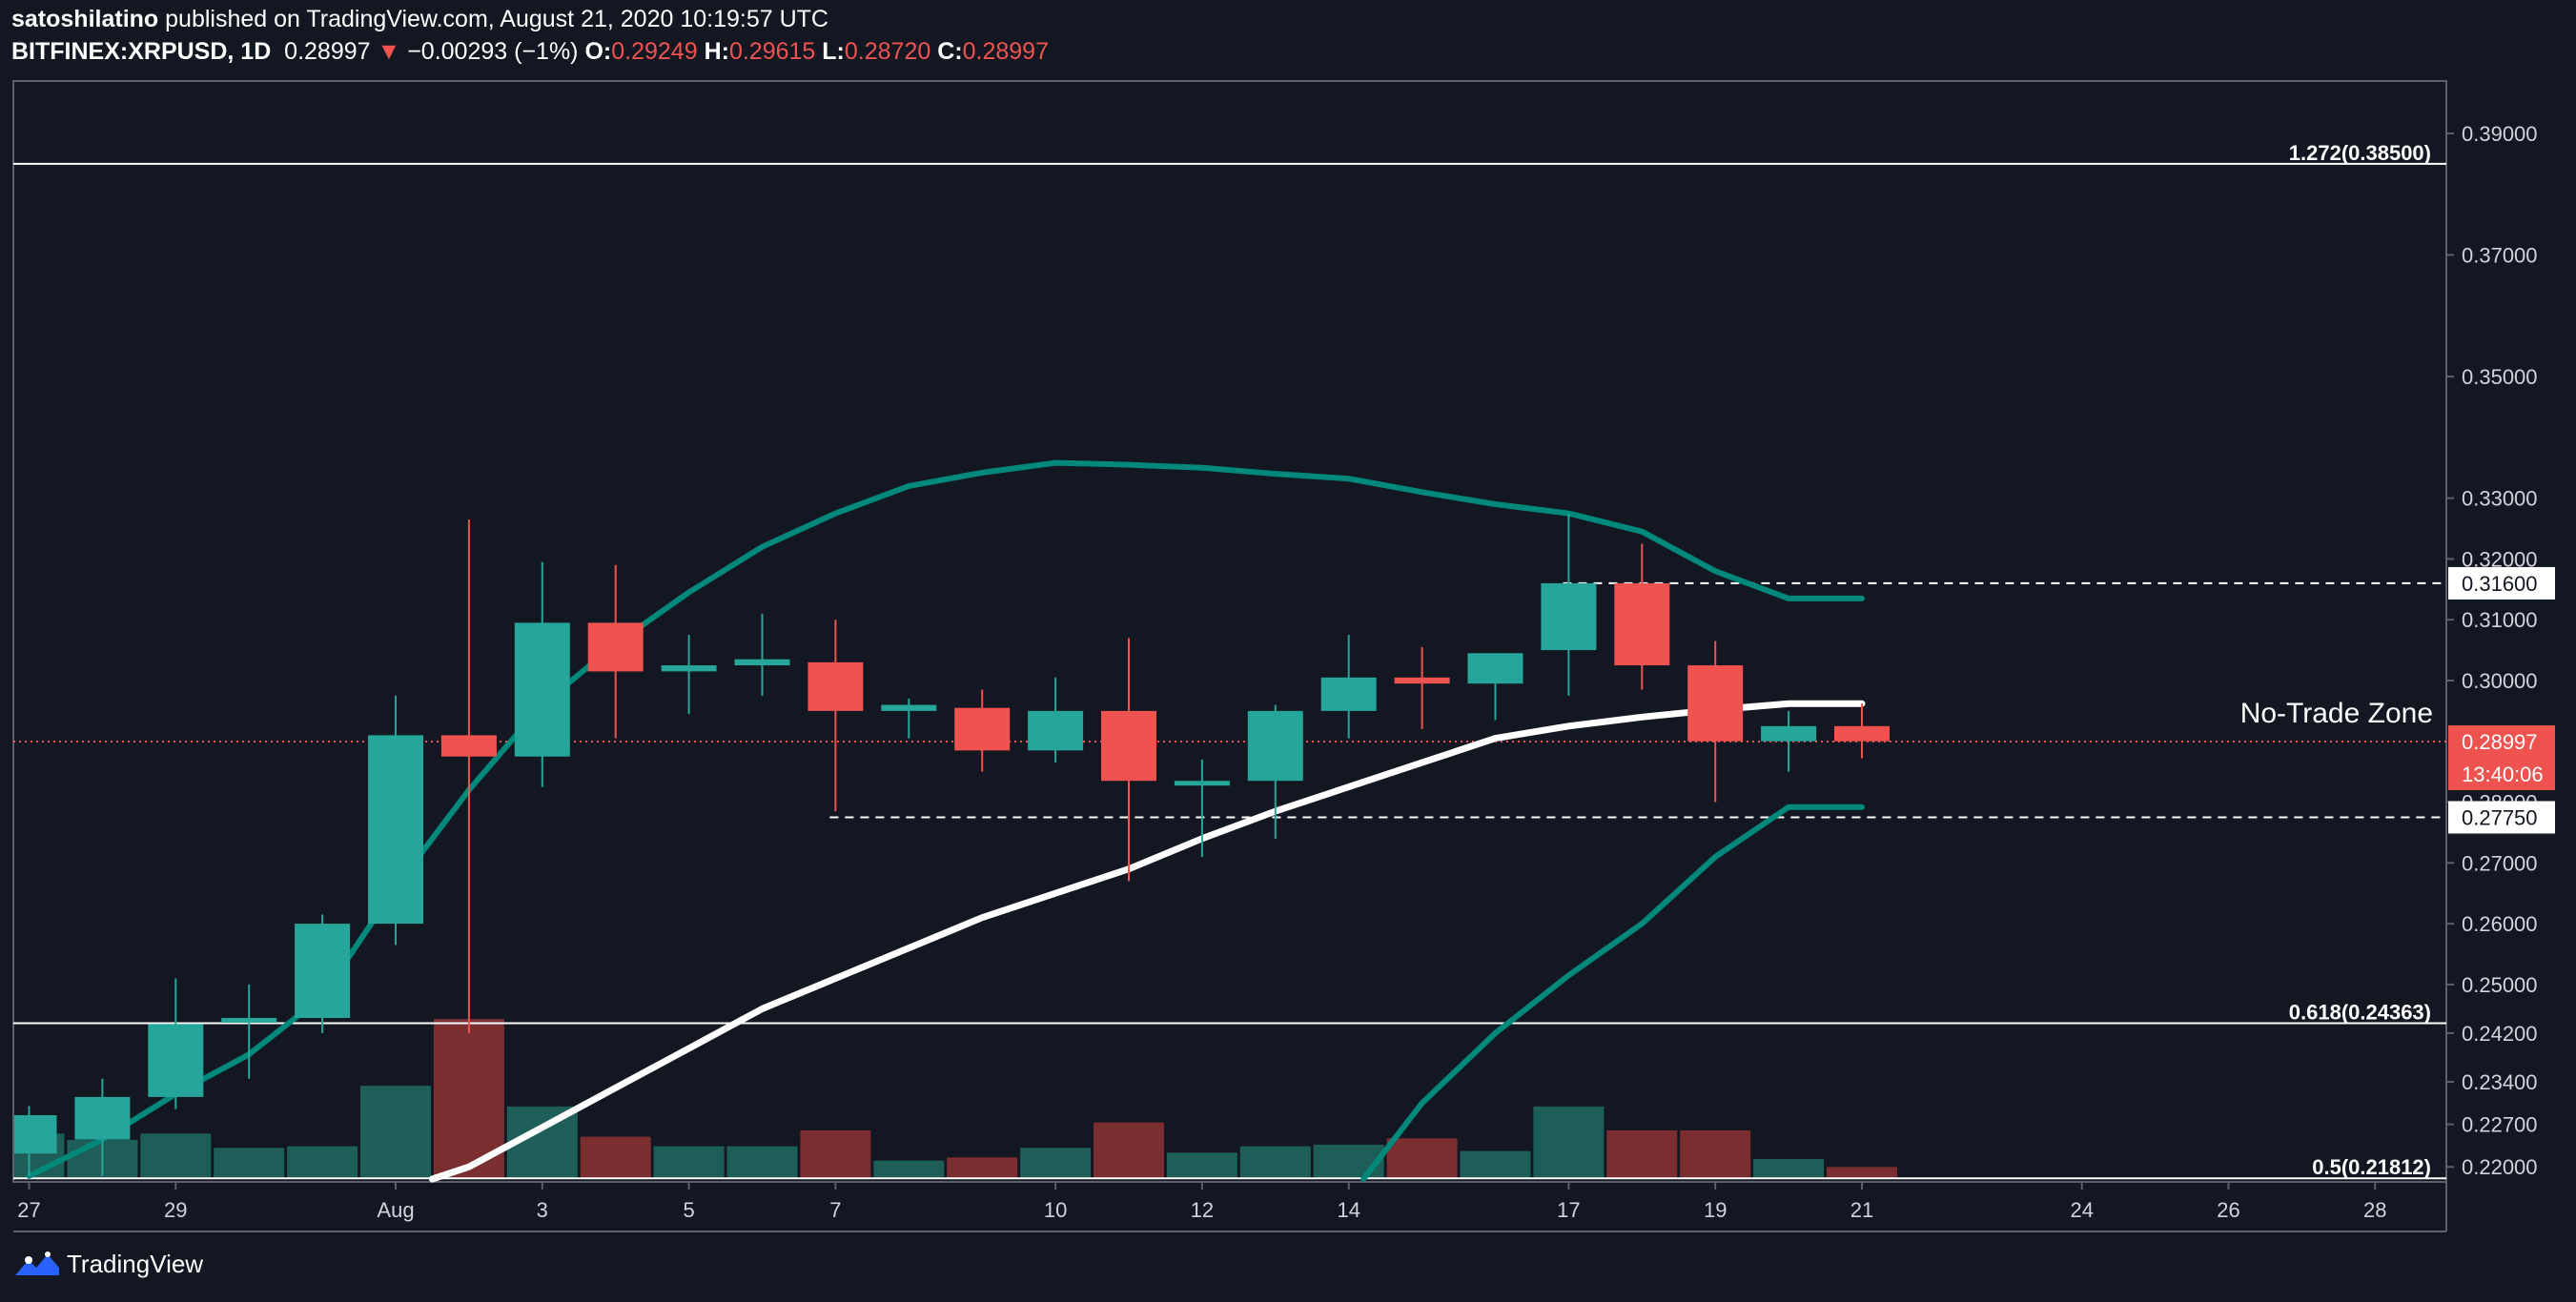  What do you see at coordinates (1715, 1210) in the screenshot?
I see `time-tick-label: 19` at bounding box center [1715, 1210].